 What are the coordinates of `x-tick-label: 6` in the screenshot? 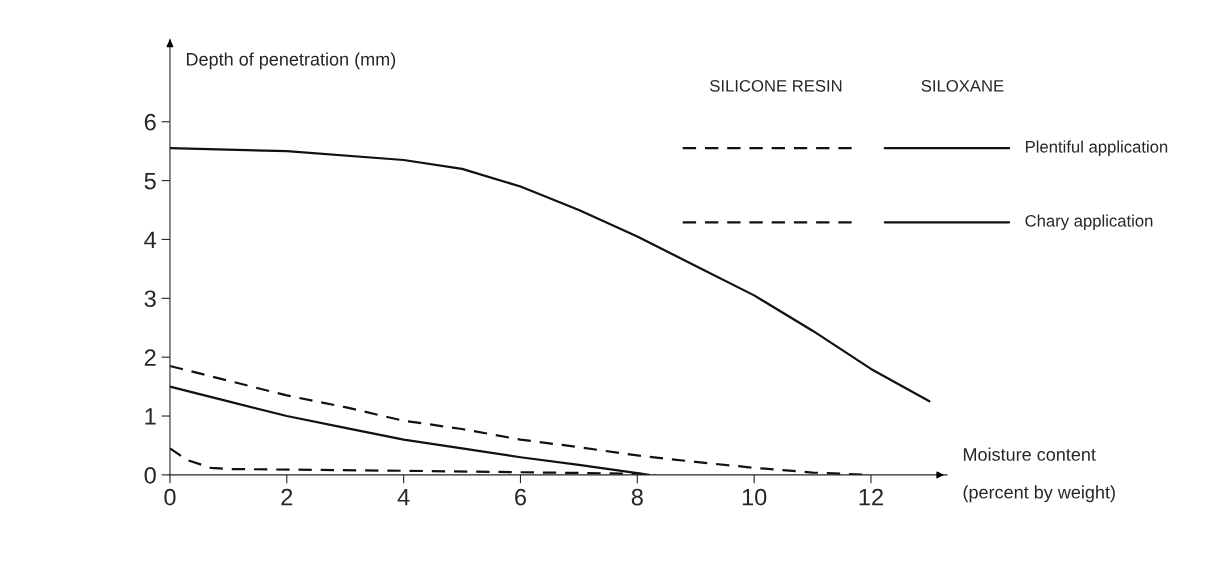 It's located at (520, 497).